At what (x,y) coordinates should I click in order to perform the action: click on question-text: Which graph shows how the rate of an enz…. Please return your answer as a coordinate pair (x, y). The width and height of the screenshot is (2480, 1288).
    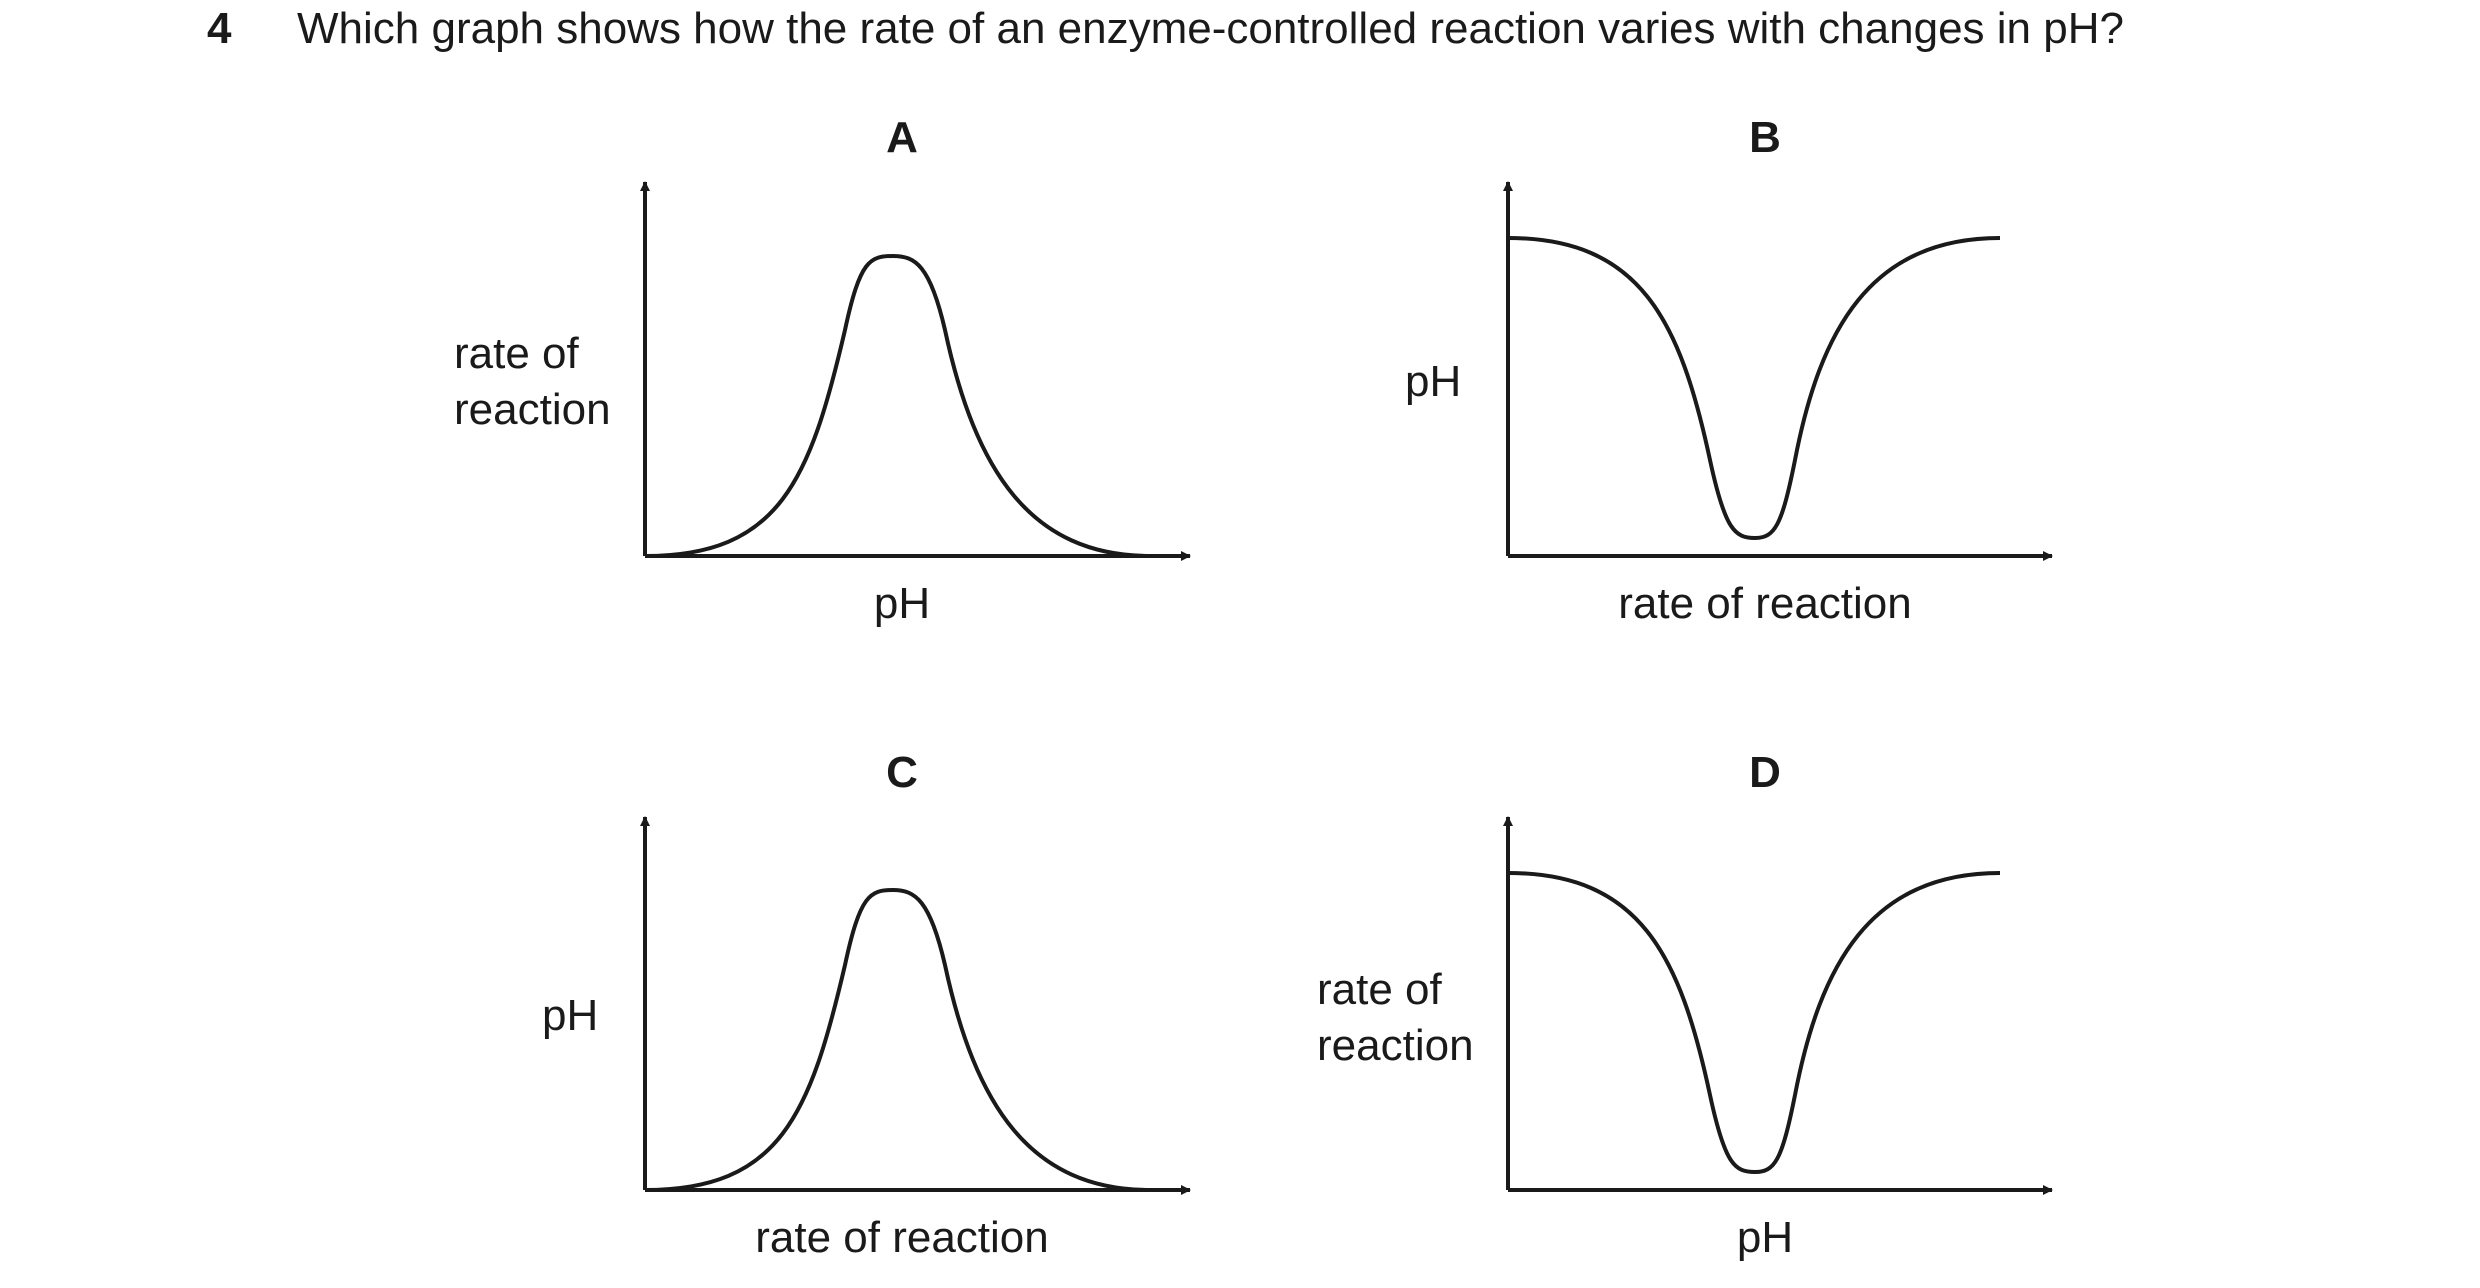
    Looking at the image, I should click on (1210, 28).